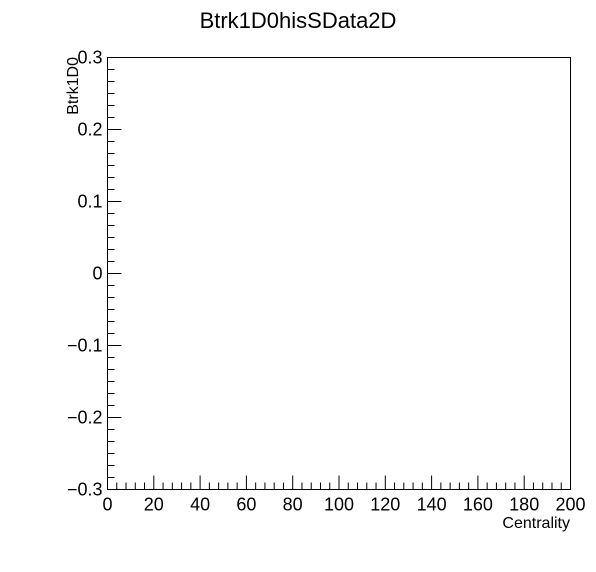  Describe the element at coordinates (85, 490) in the screenshot. I see `y-tick-label: −0.3` at that location.